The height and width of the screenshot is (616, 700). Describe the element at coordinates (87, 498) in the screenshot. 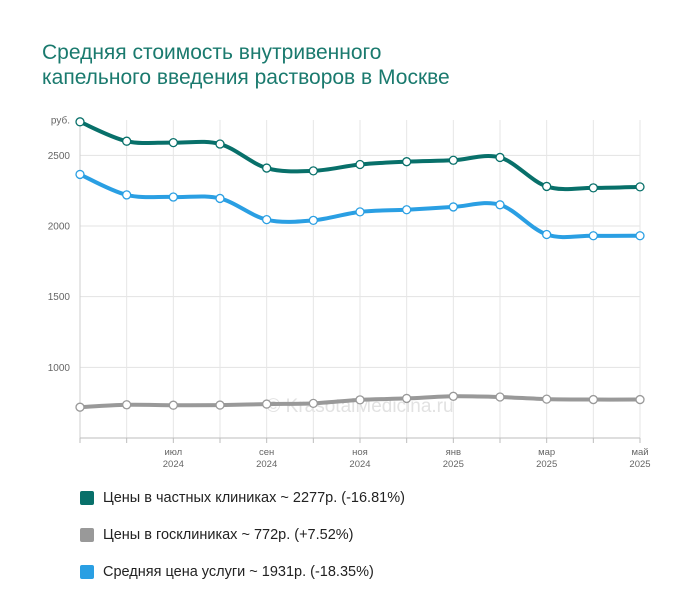

I see `legend-swatch-private` at that location.